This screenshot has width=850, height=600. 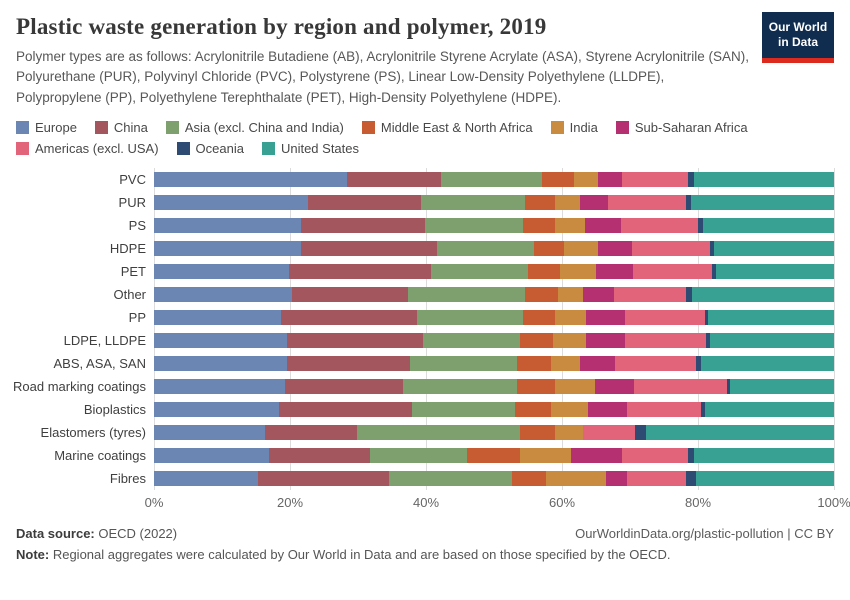 I want to click on owid-logo: Our World in Data, so click(x=798, y=37).